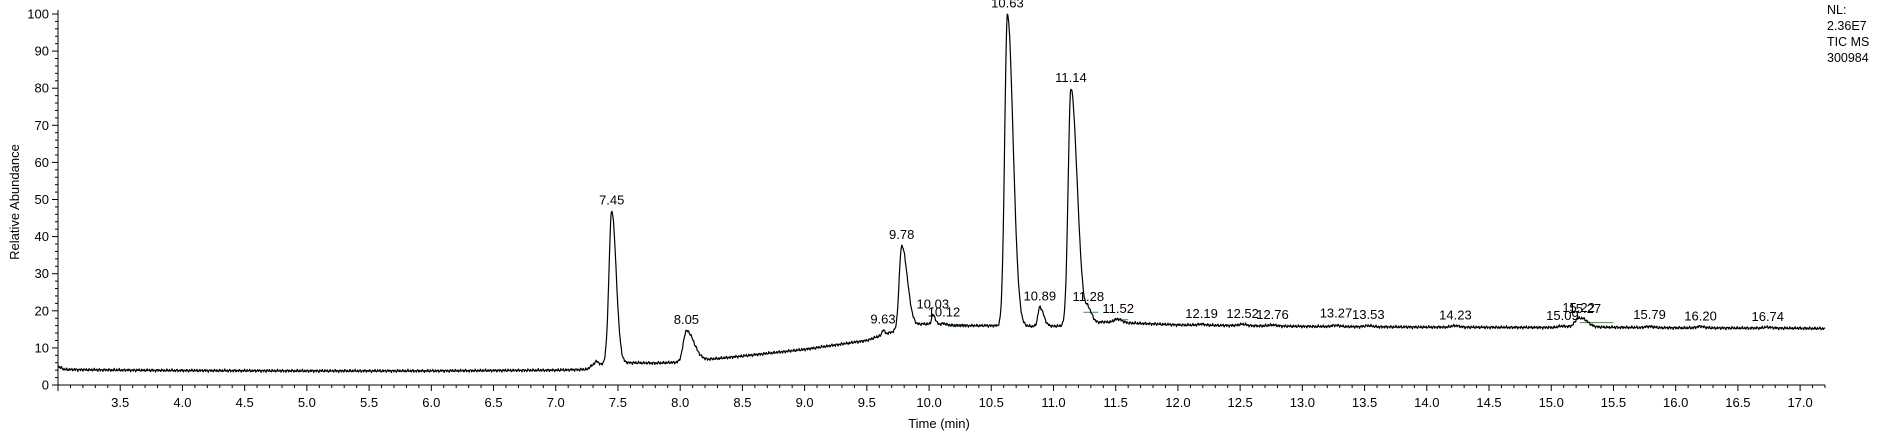 The image size is (1883, 436). I want to click on peak-label: 10.12, so click(944, 312).